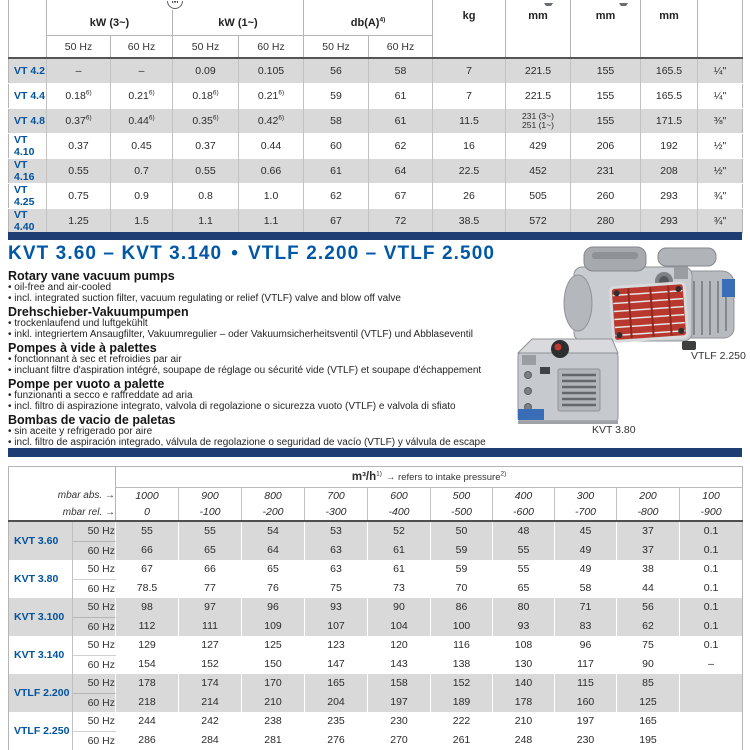 The width and height of the screenshot is (750, 750). What do you see at coordinates (27, 71) in the screenshot?
I see `model-label: VT 4.2` at bounding box center [27, 71].